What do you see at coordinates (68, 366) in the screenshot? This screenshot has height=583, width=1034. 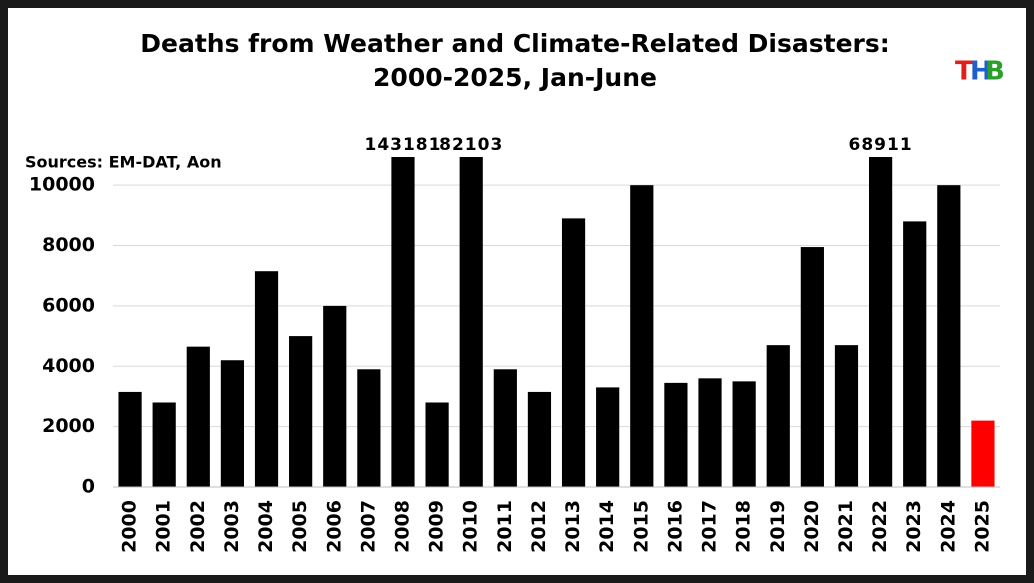 I see `y-tick-label: 4000` at bounding box center [68, 366].